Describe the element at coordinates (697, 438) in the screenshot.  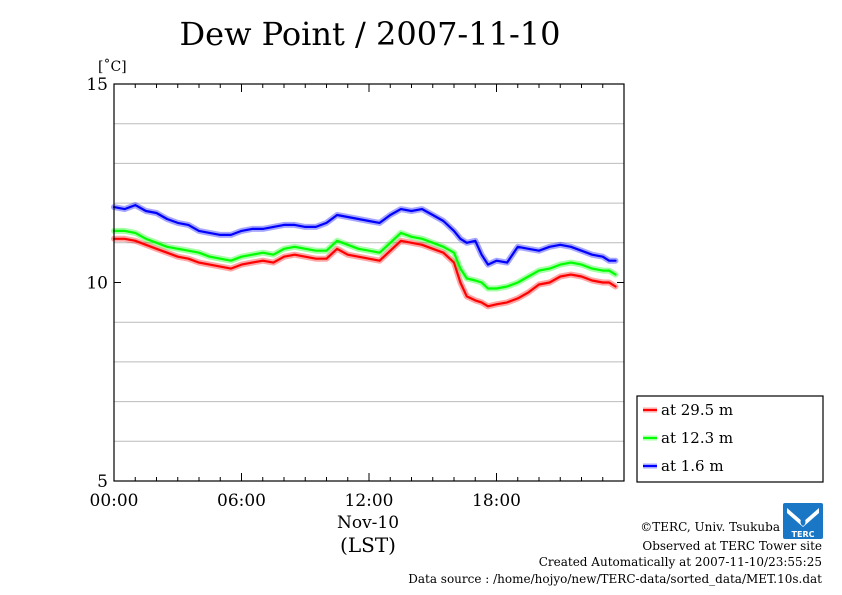
I see `legend-label: at 12.3 m` at that location.